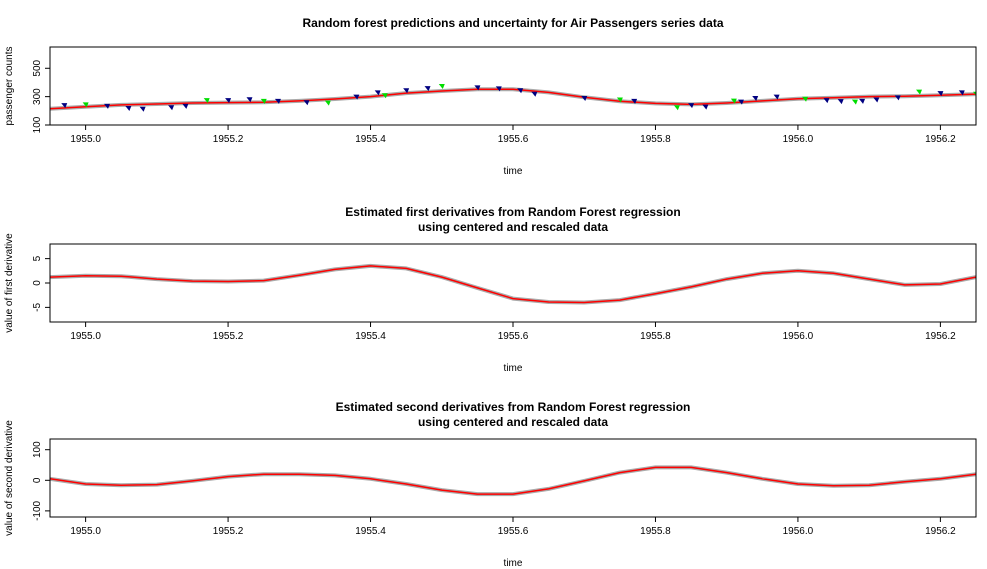 This screenshot has height=569, width=987. Describe the element at coordinates (37, 306) in the screenshot. I see `y-tick-label: -5` at that location.